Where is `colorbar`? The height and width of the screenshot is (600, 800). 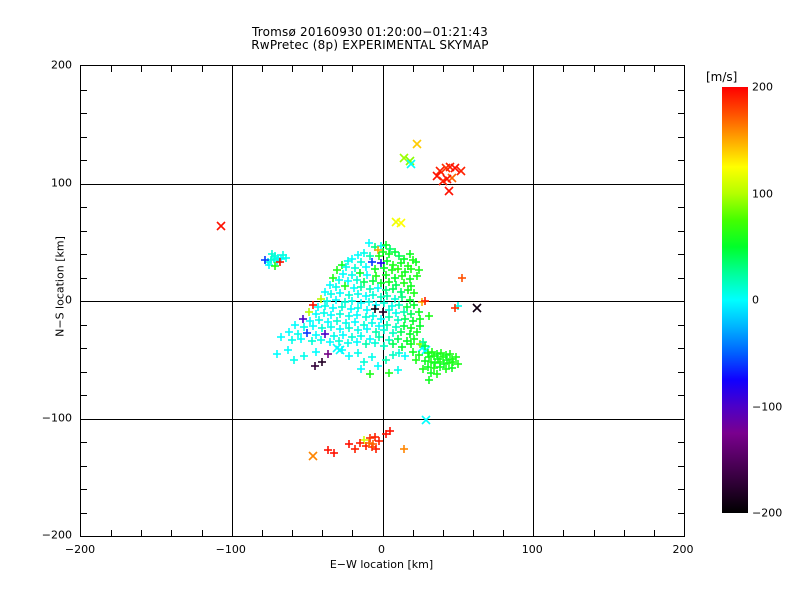
colorbar is located at coordinates (735, 300).